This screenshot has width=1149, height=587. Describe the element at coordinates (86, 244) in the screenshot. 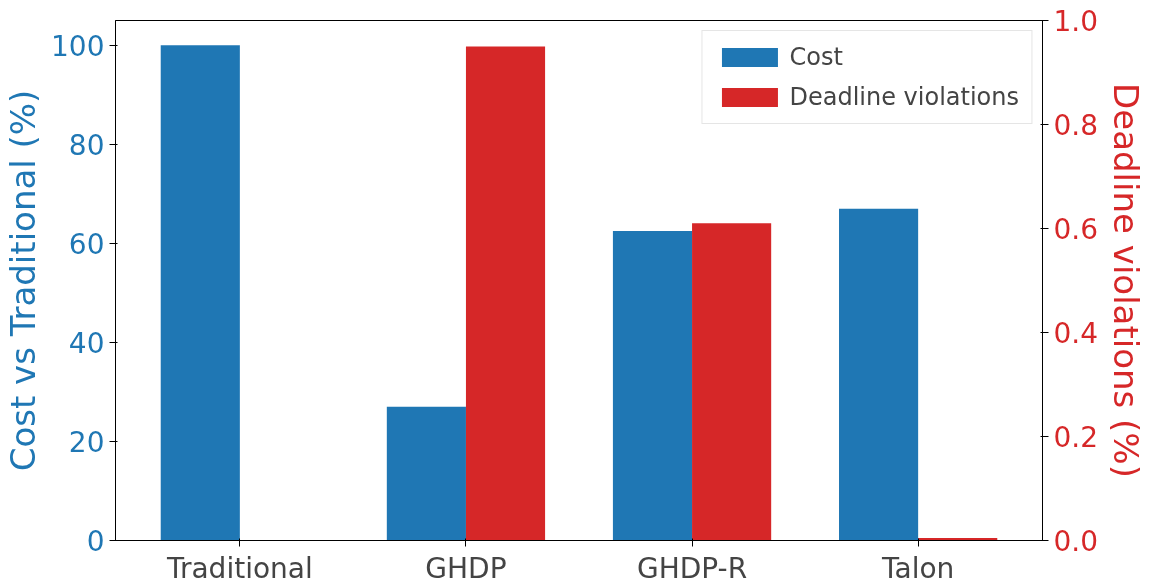

I see `y-tick-label: 60` at that location.